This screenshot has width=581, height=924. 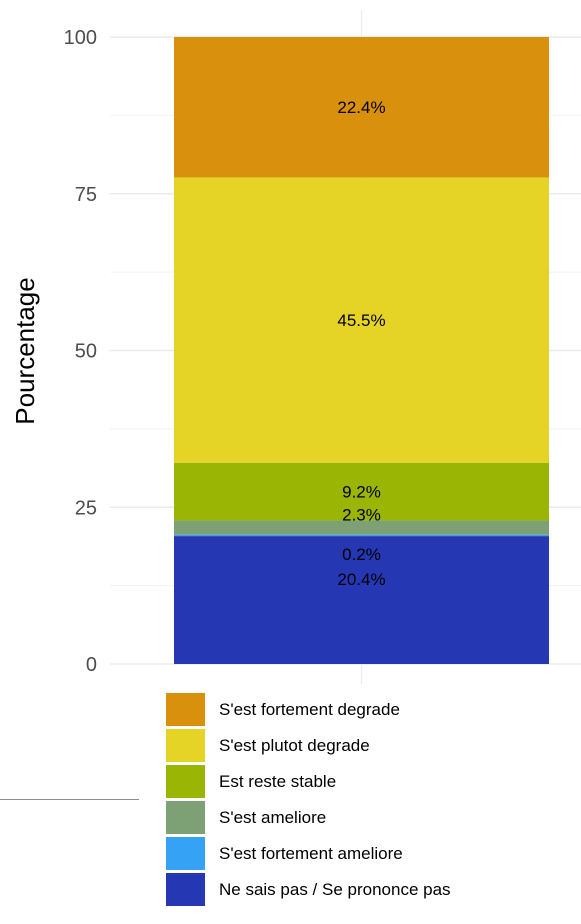 What do you see at coordinates (311, 853) in the screenshot?
I see `legend-label: S'est fortement ameliore` at bounding box center [311, 853].